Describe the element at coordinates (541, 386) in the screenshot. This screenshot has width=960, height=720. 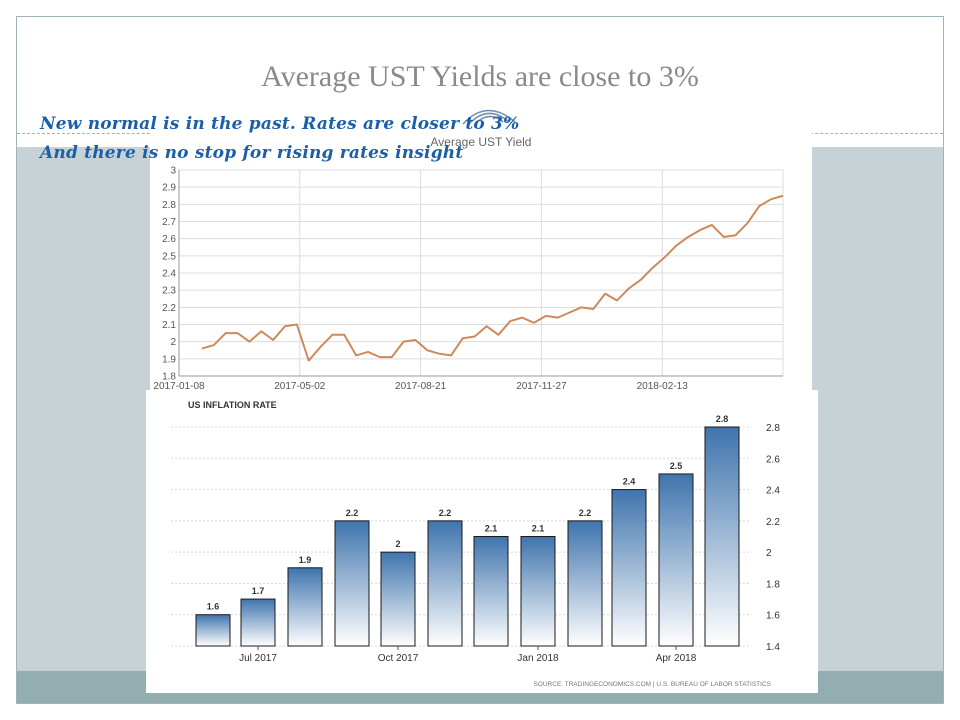
I see `x-tick-label: 2017-11-27` at that location.